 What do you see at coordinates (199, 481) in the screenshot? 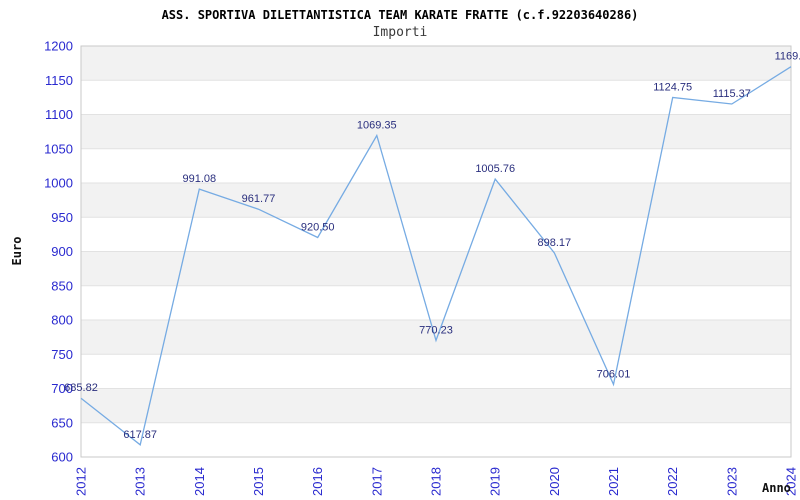
I see `x-tick-label: 2014` at bounding box center [199, 481].